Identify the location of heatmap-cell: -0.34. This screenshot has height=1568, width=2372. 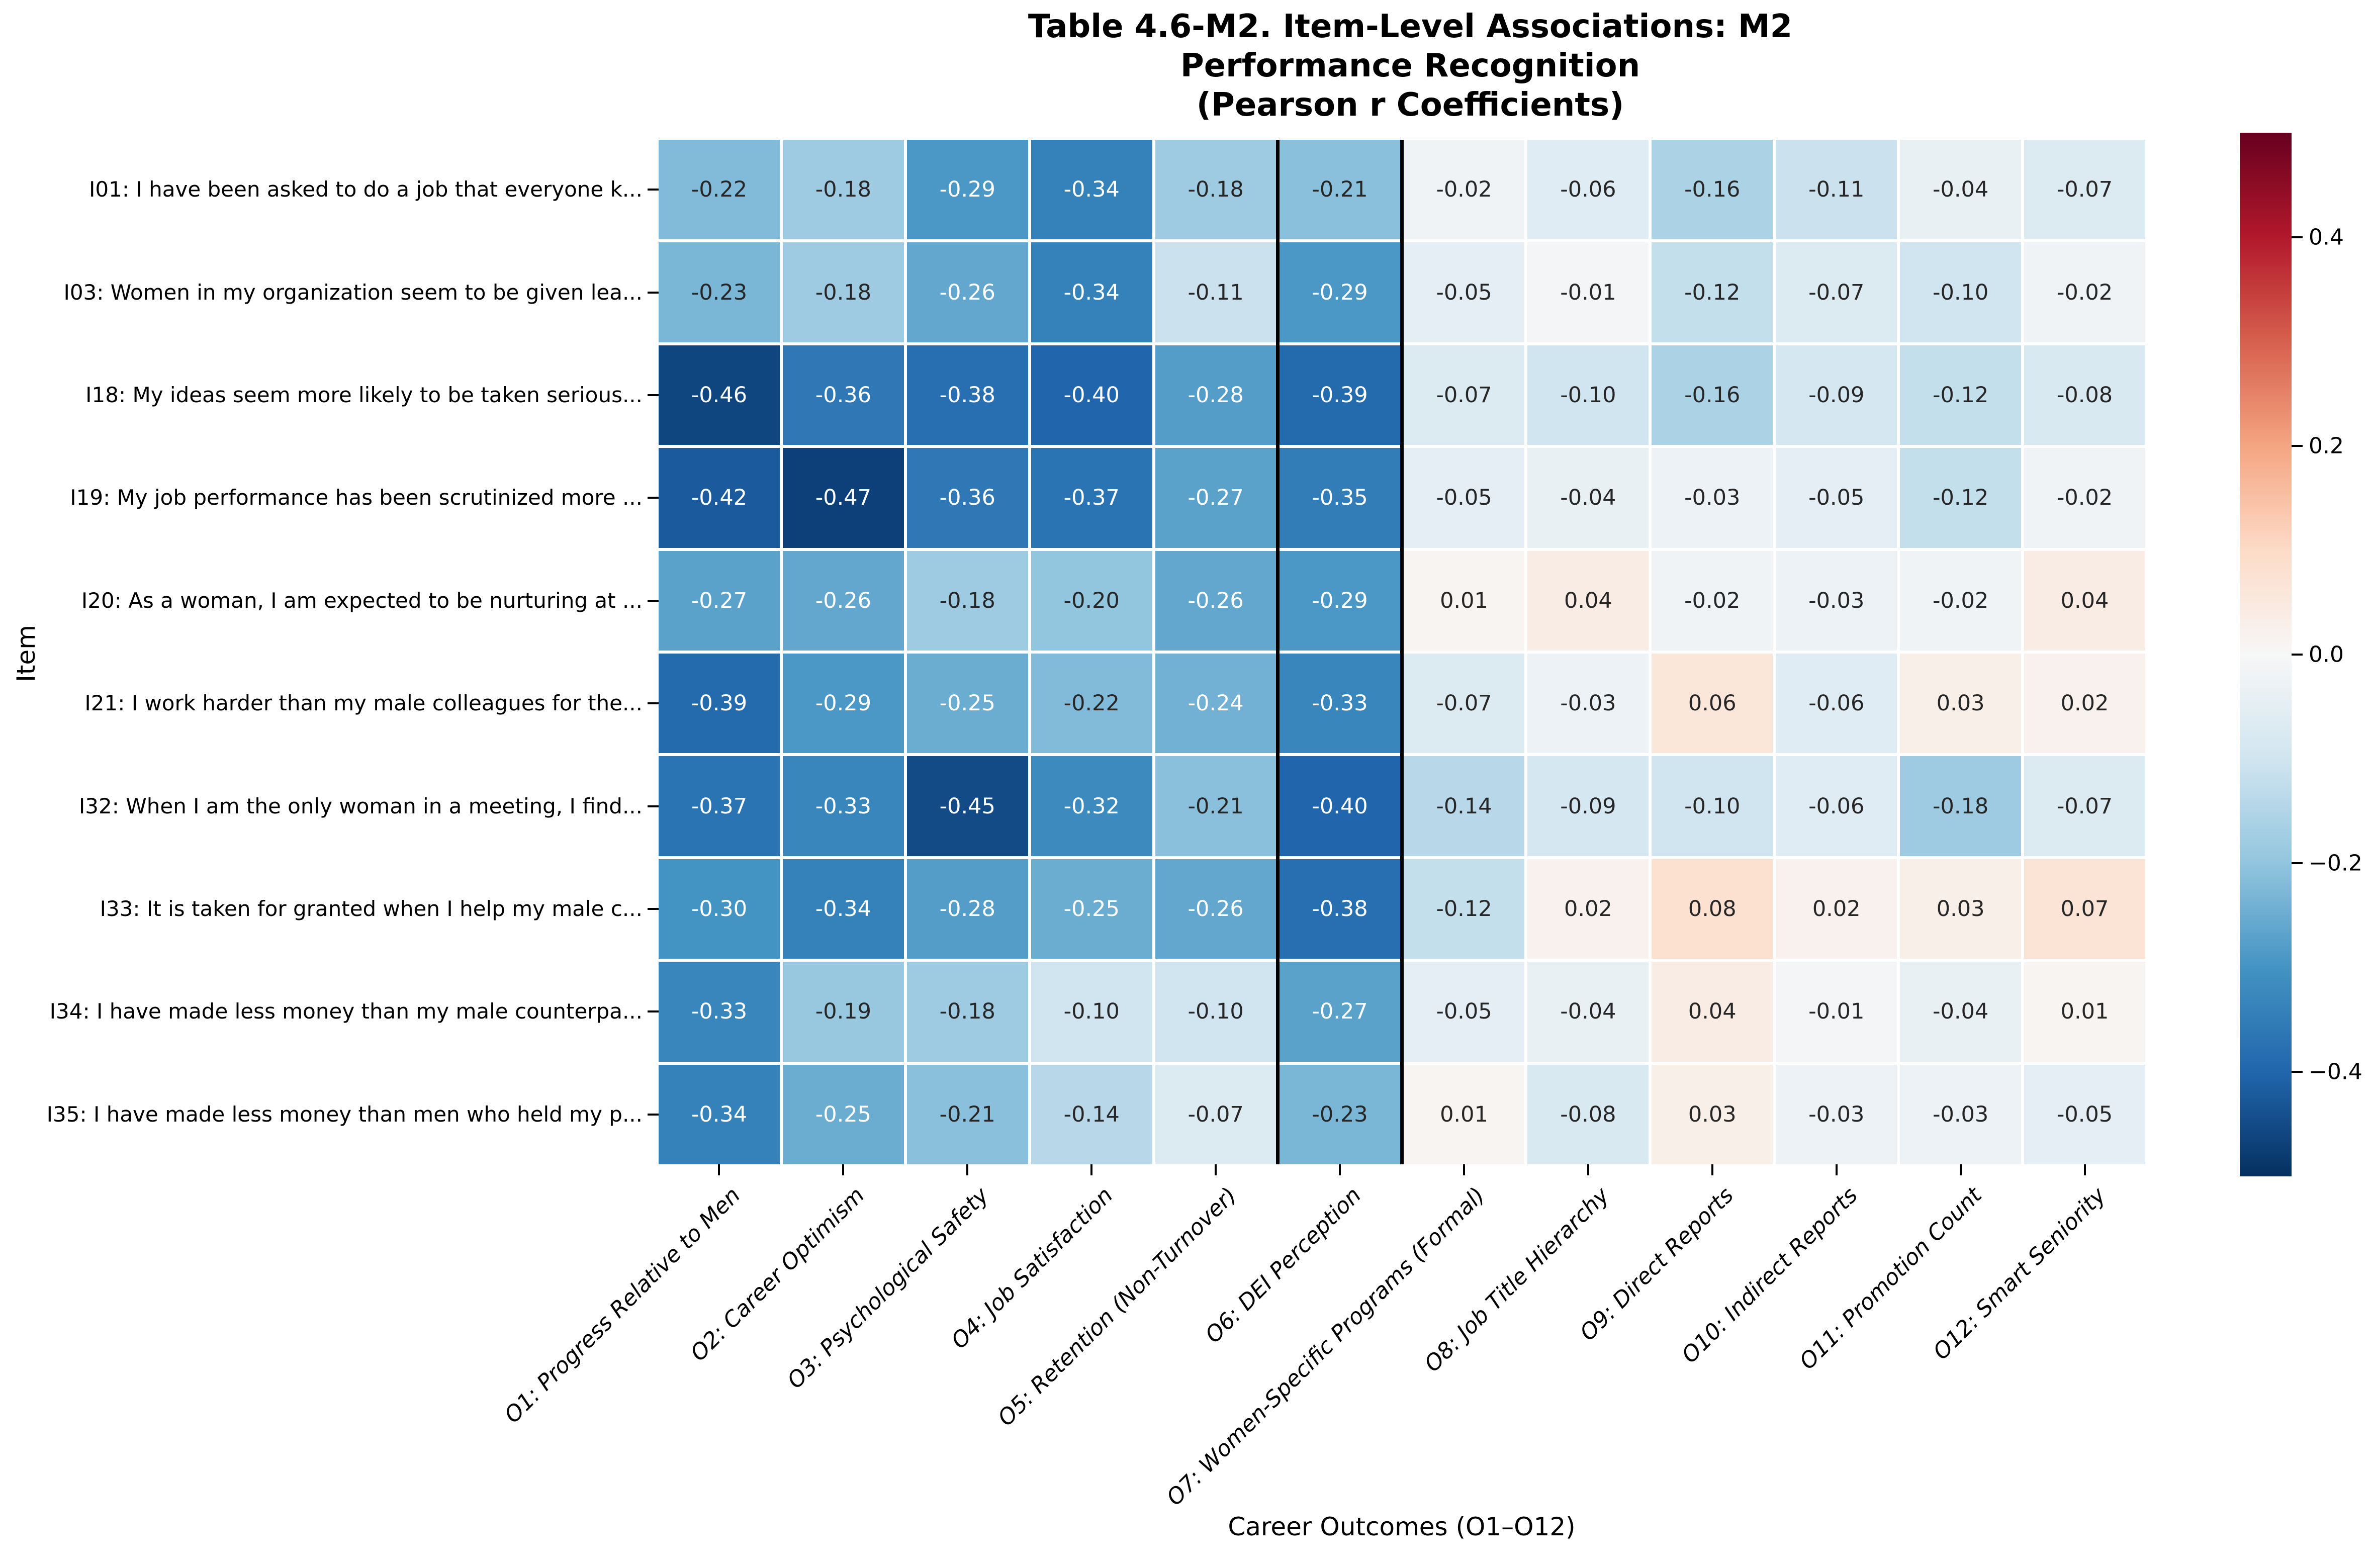
(720, 1114).